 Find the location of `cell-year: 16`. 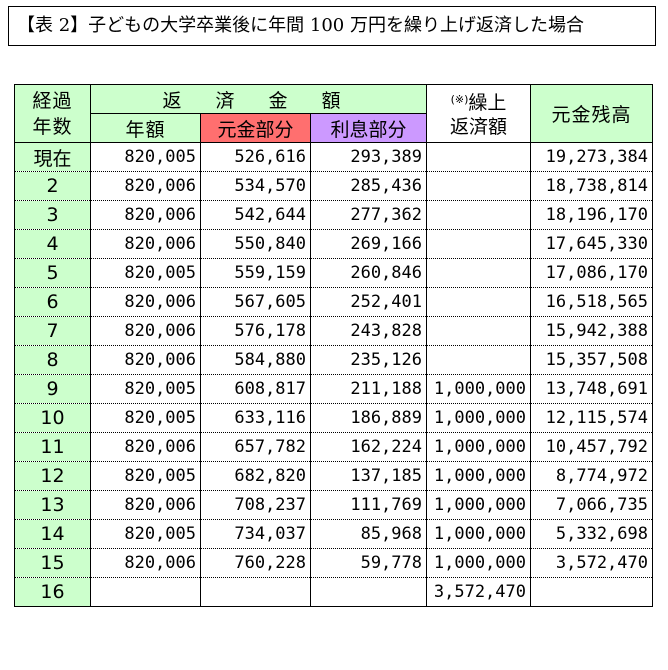

cell-year: 16 is located at coordinates (52, 592).